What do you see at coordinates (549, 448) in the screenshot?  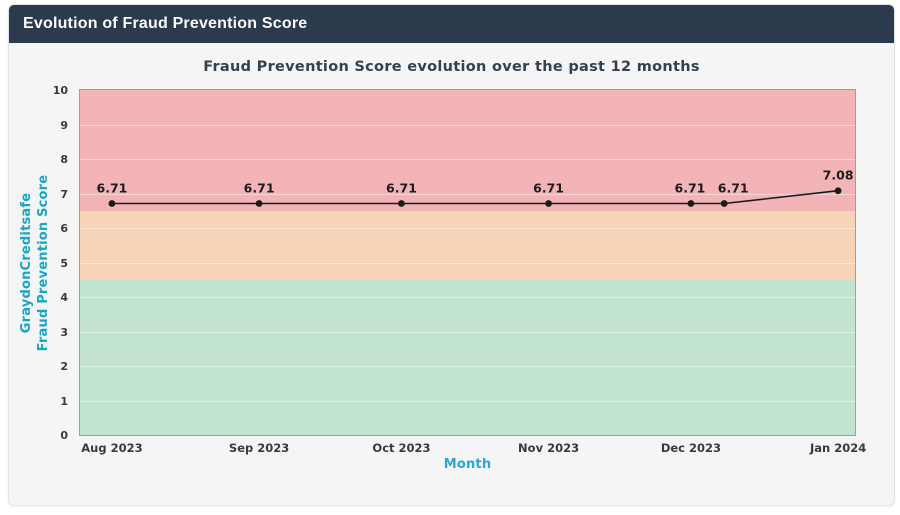 I see `x-tick-label: Nov 2023` at bounding box center [549, 448].